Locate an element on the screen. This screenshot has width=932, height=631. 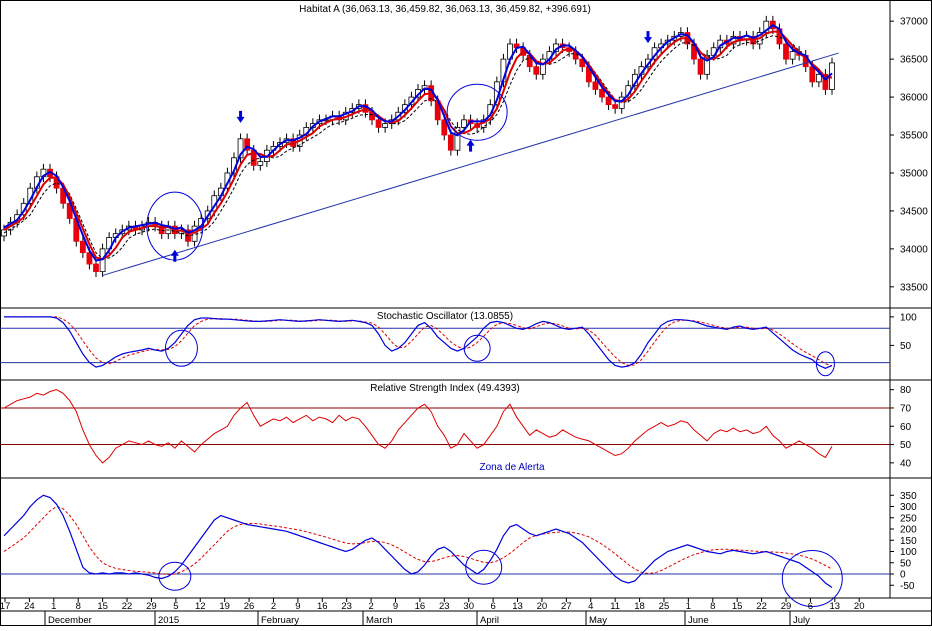
osc-axis-tick-label: 250 is located at coordinates (908, 518).